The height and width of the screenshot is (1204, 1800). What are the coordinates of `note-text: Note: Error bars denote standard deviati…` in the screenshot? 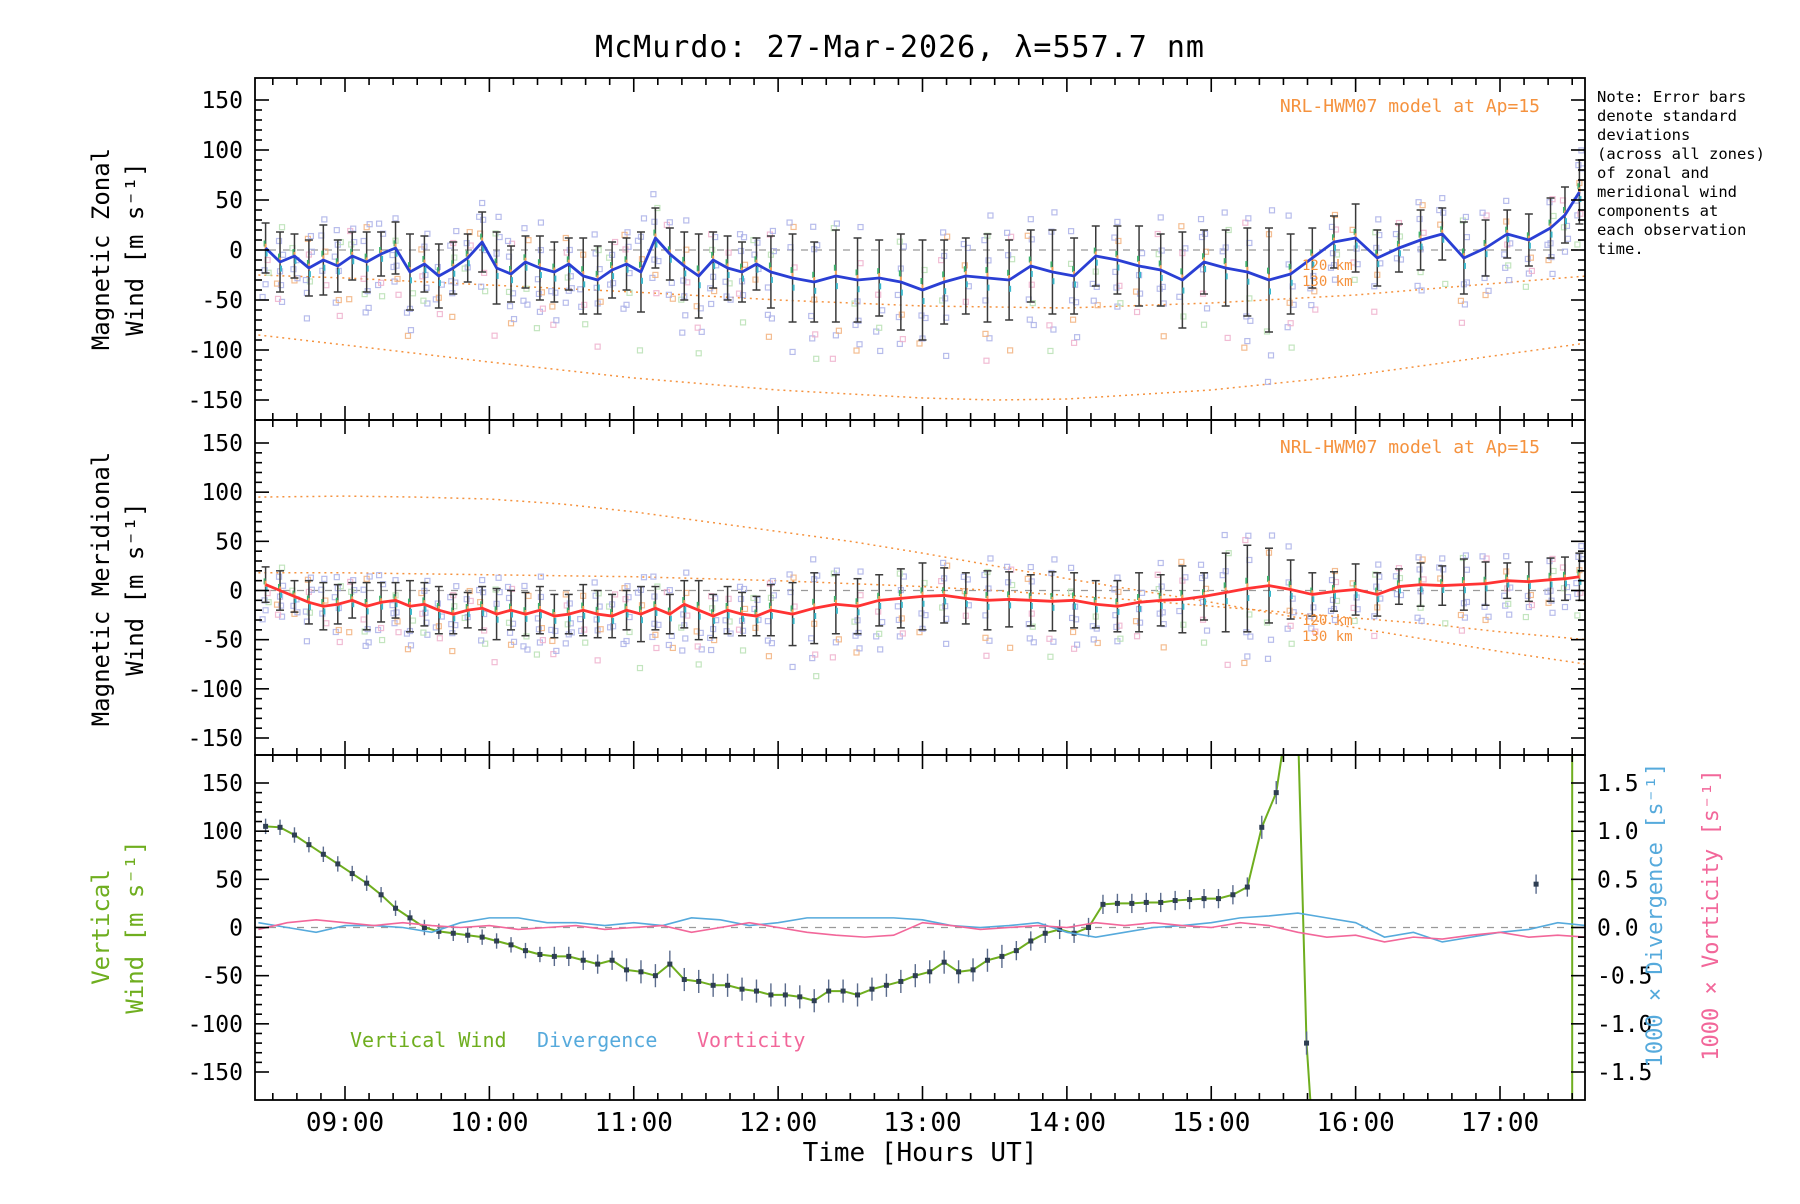 It's located at (1681, 173).